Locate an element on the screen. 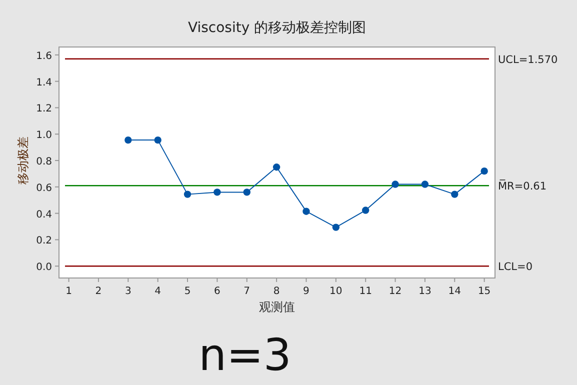 The width and height of the screenshot is (577, 385). x-tick-label: 10 is located at coordinates (336, 291).